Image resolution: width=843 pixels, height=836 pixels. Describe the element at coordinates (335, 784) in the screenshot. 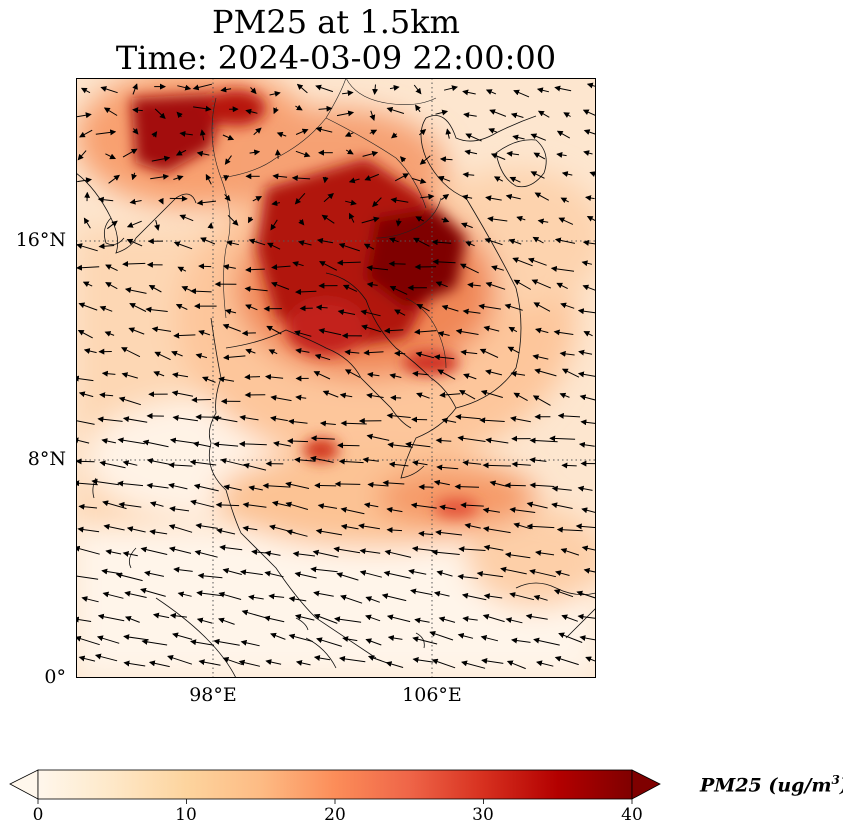

I see `colorbar-gradient` at that location.